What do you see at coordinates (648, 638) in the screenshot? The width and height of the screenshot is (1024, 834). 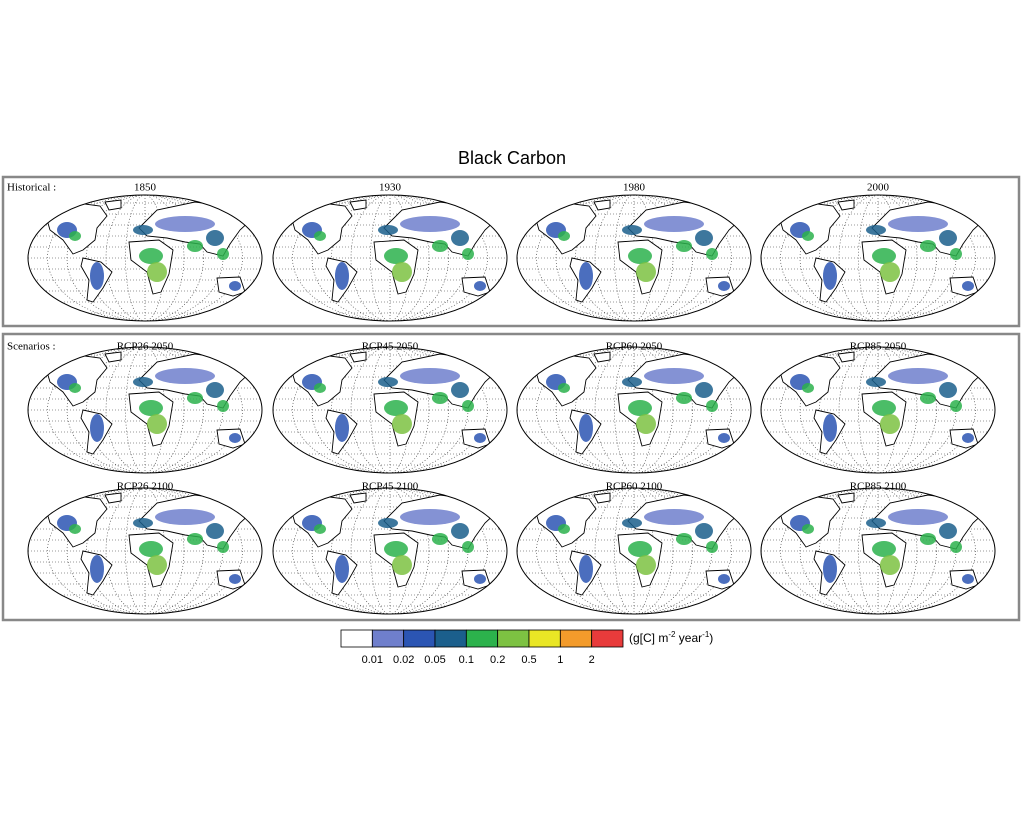 I see `unit-part: (g[C] m` at bounding box center [648, 638].